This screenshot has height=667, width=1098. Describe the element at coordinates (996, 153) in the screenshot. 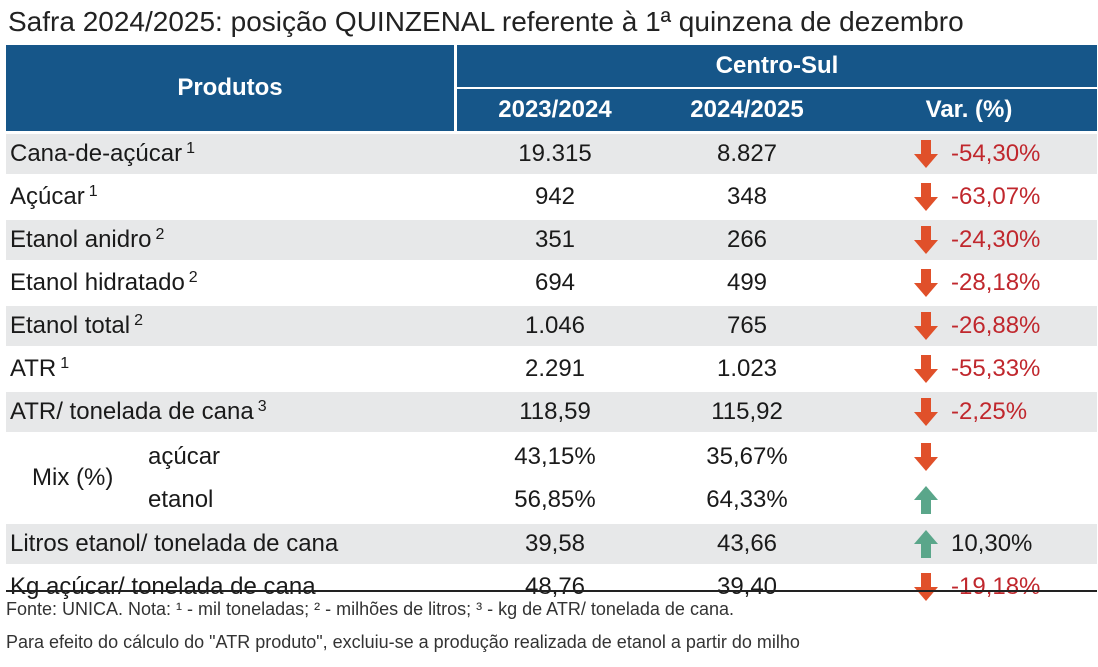

I see `variation-value: -54,30%` at that location.